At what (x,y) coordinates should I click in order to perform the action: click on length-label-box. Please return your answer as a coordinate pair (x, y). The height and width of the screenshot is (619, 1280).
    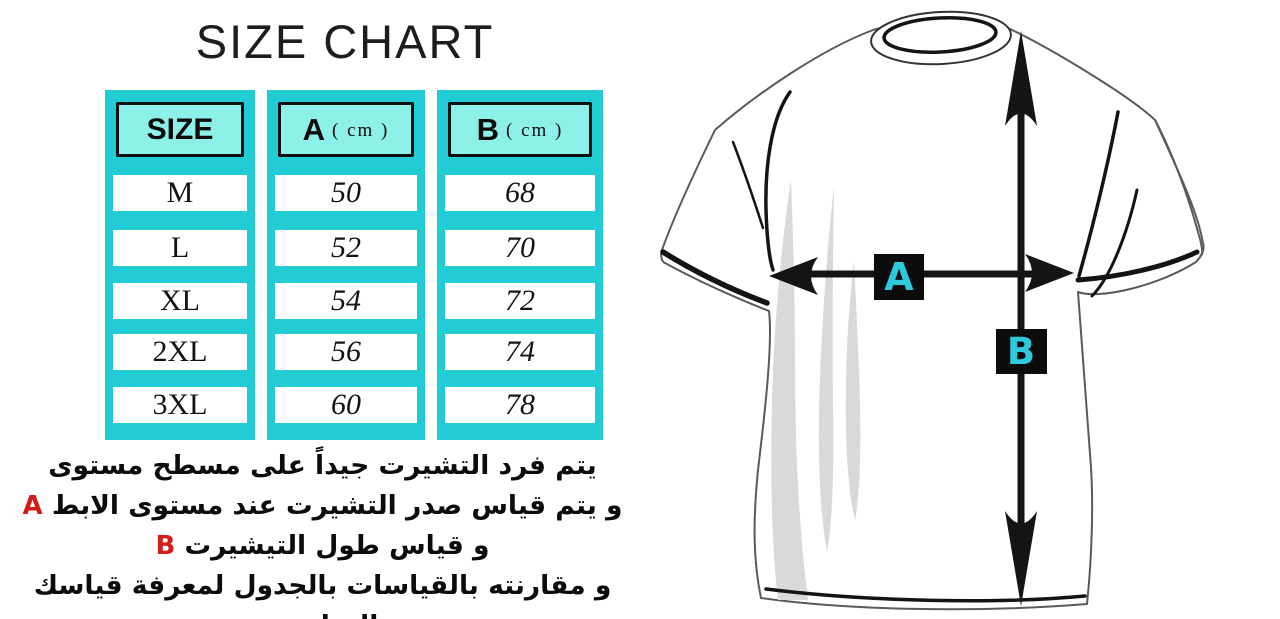
    Looking at the image, I should click on (1021, 351).